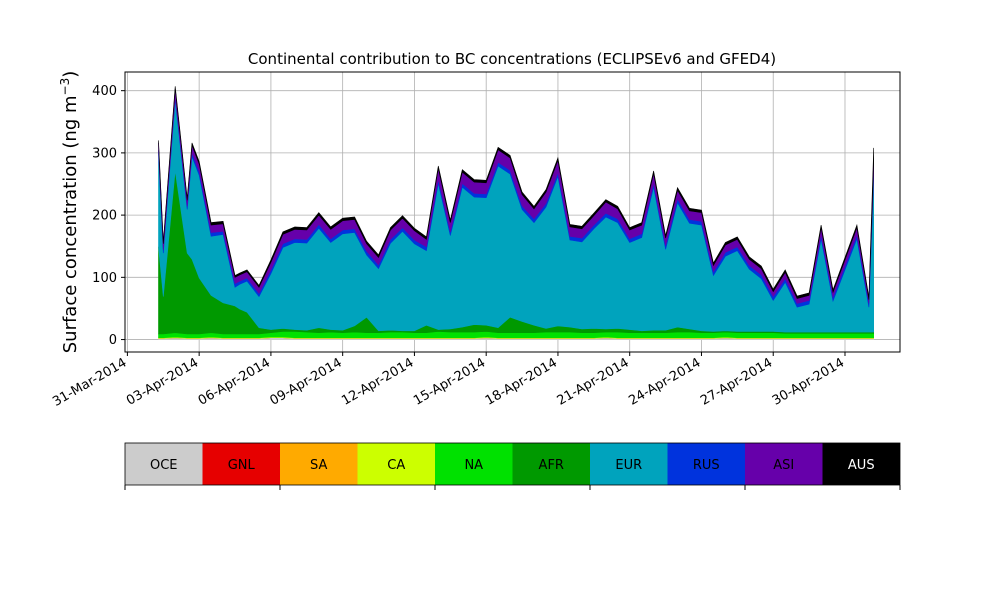  I want to click on legend-label-afr: AFR, so click(551, 465).